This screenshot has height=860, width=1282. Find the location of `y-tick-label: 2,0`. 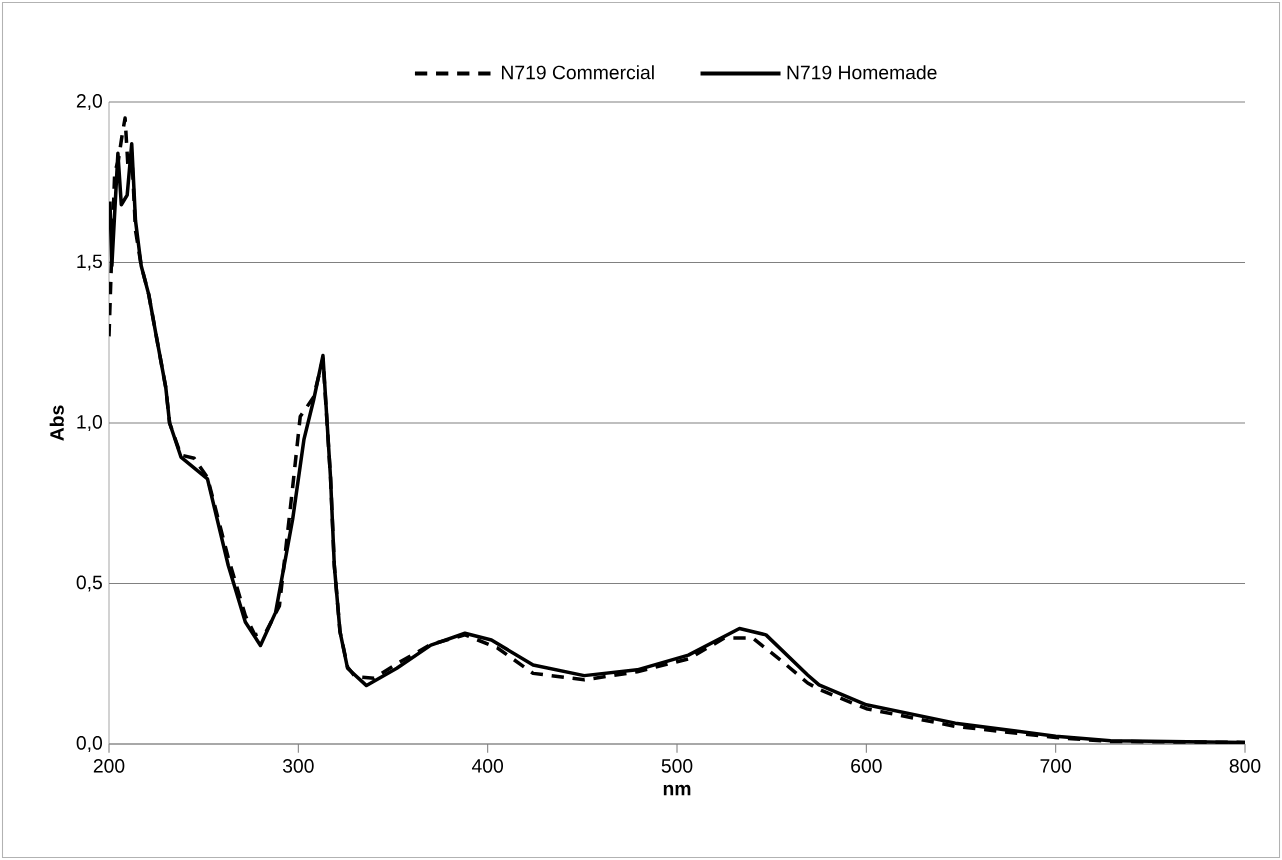

y-tick-label: 2,0 is located at coordinates (89, 102).